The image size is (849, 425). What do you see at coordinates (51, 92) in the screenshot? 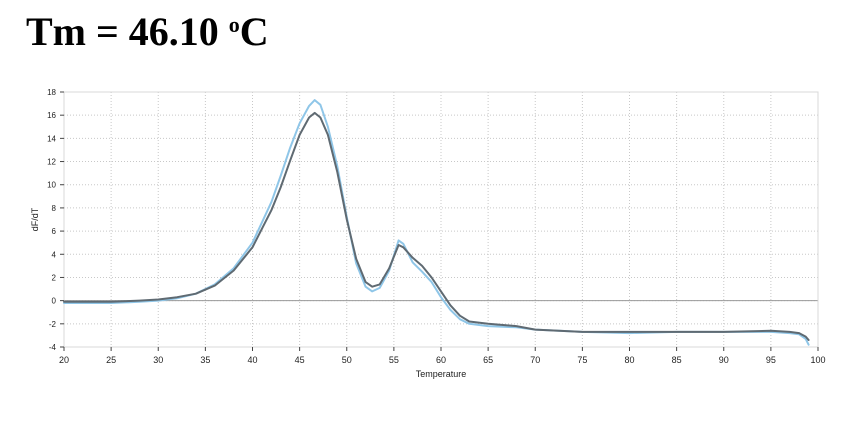
I see `y-tick-label: 18` at bounding box center [51, 92].